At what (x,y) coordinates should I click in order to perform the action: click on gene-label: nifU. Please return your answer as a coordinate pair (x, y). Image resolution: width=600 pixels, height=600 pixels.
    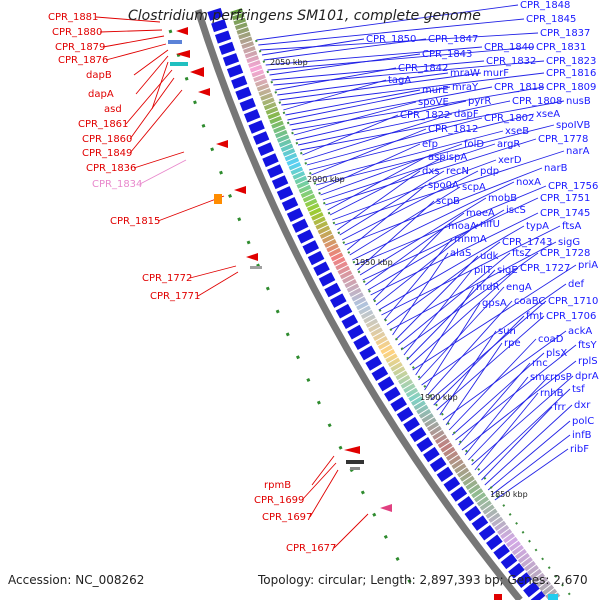
    Looking at the image, I should click on (490, 224).